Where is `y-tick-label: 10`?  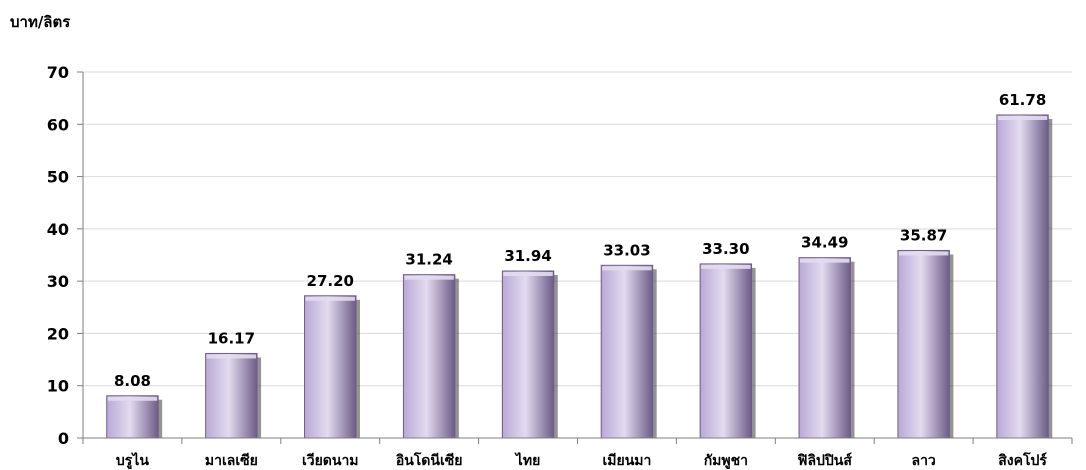
y-tick-label: 10 is located at coordinates (58, 386).